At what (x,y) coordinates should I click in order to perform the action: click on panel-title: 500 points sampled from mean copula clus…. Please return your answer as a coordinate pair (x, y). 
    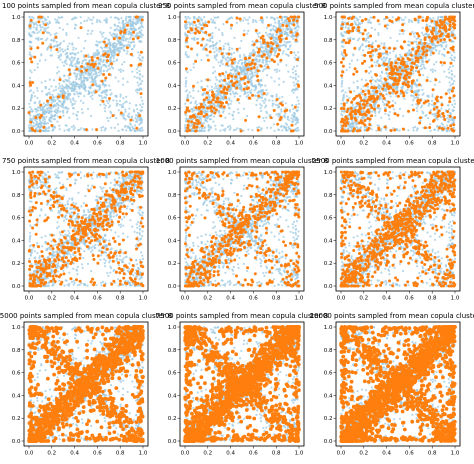
    Looking at the image, I should click on (394, 6).